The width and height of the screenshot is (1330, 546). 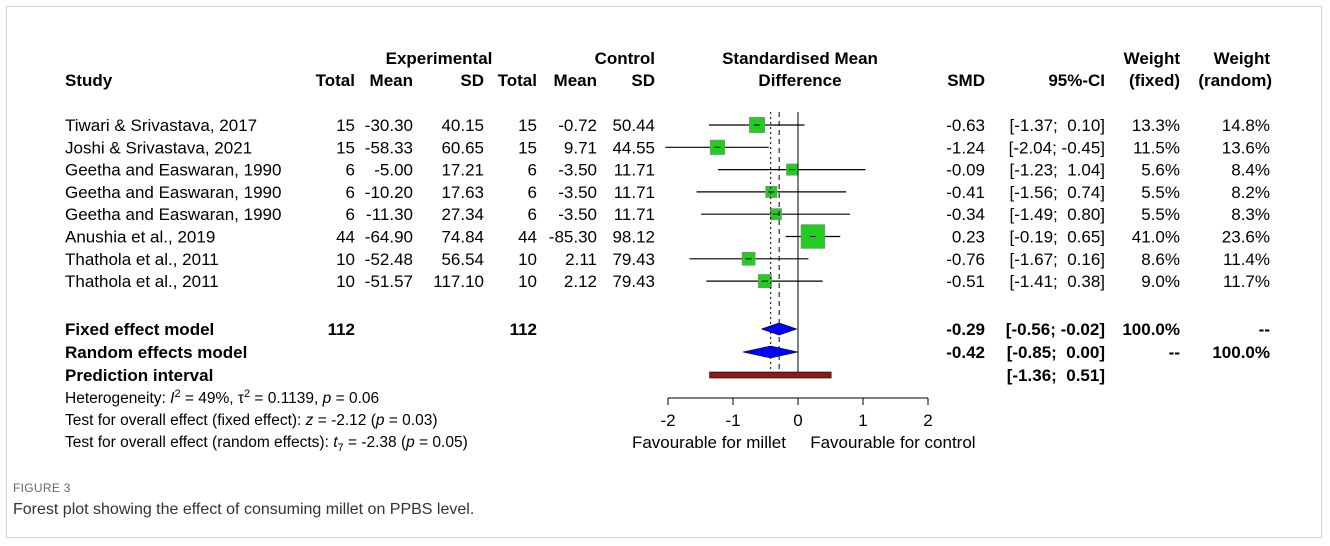 What do you see at coordinates (1156, 237) in the screenshot?
I see `weight-fixed: 41.0%` at bounding box center [1156, 237].